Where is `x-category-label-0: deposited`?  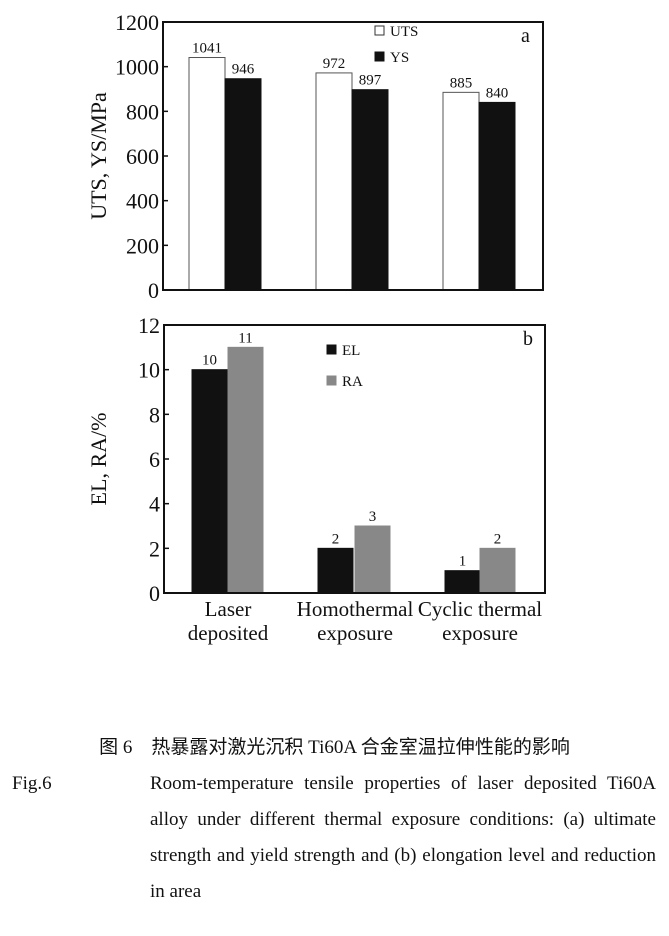 x-category-label-0: deposited is located at coordinates (228, 633).